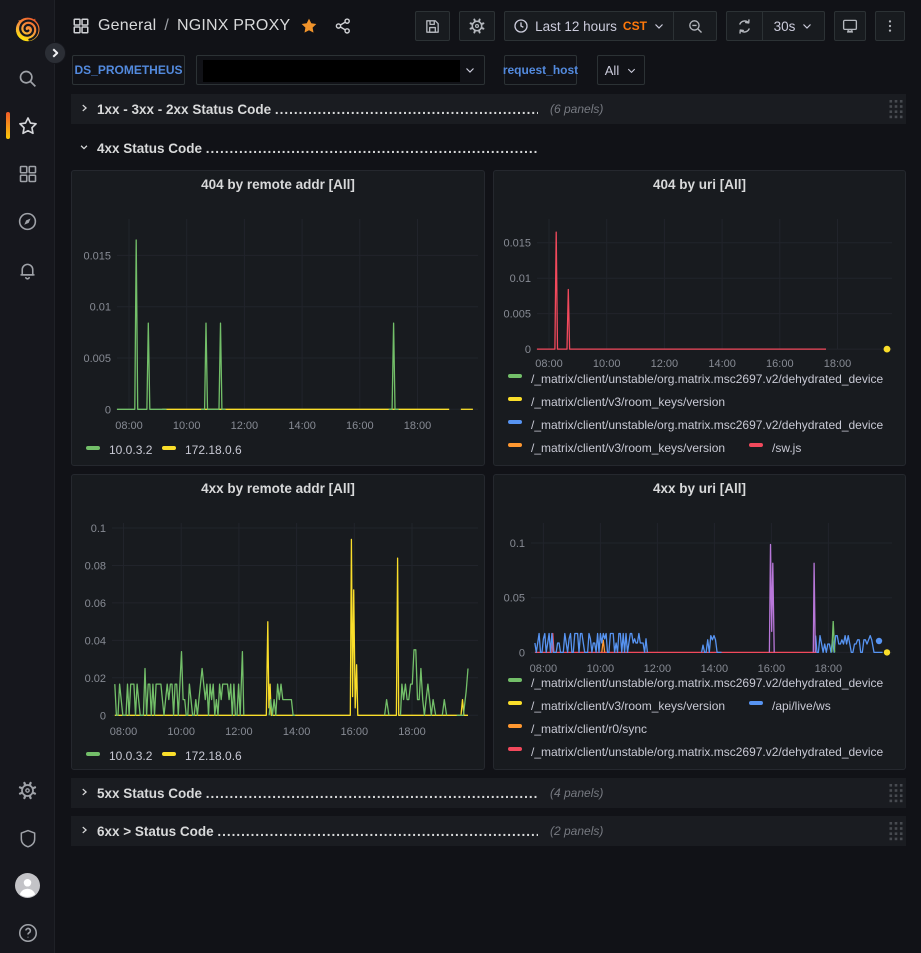 The height and width of the screenshot is (953, 921). Describe the element at coordinates (801, 706) in the screenshot. I see `svg-text: /api/live/ws` at that location.